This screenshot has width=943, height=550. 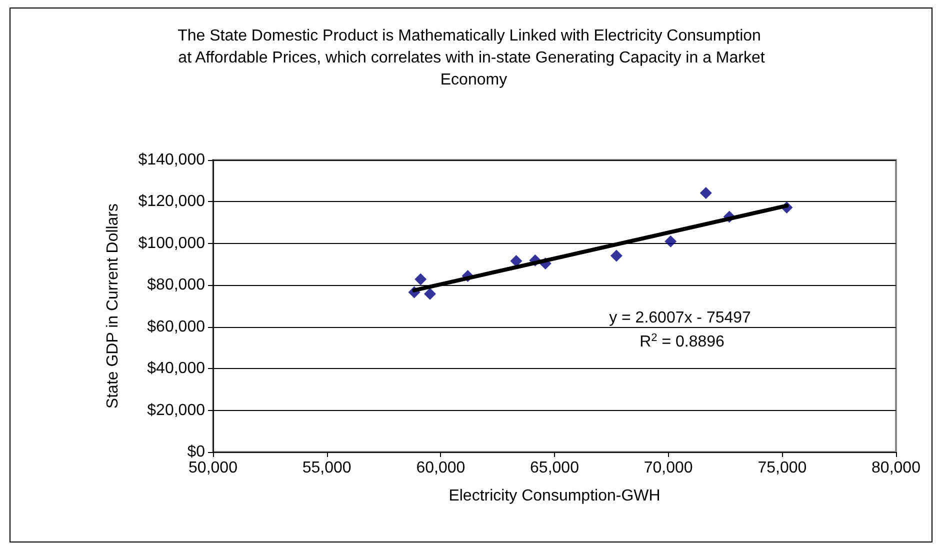 I want to click on x-tick-label: 70,000, so click(x=668, y=468).